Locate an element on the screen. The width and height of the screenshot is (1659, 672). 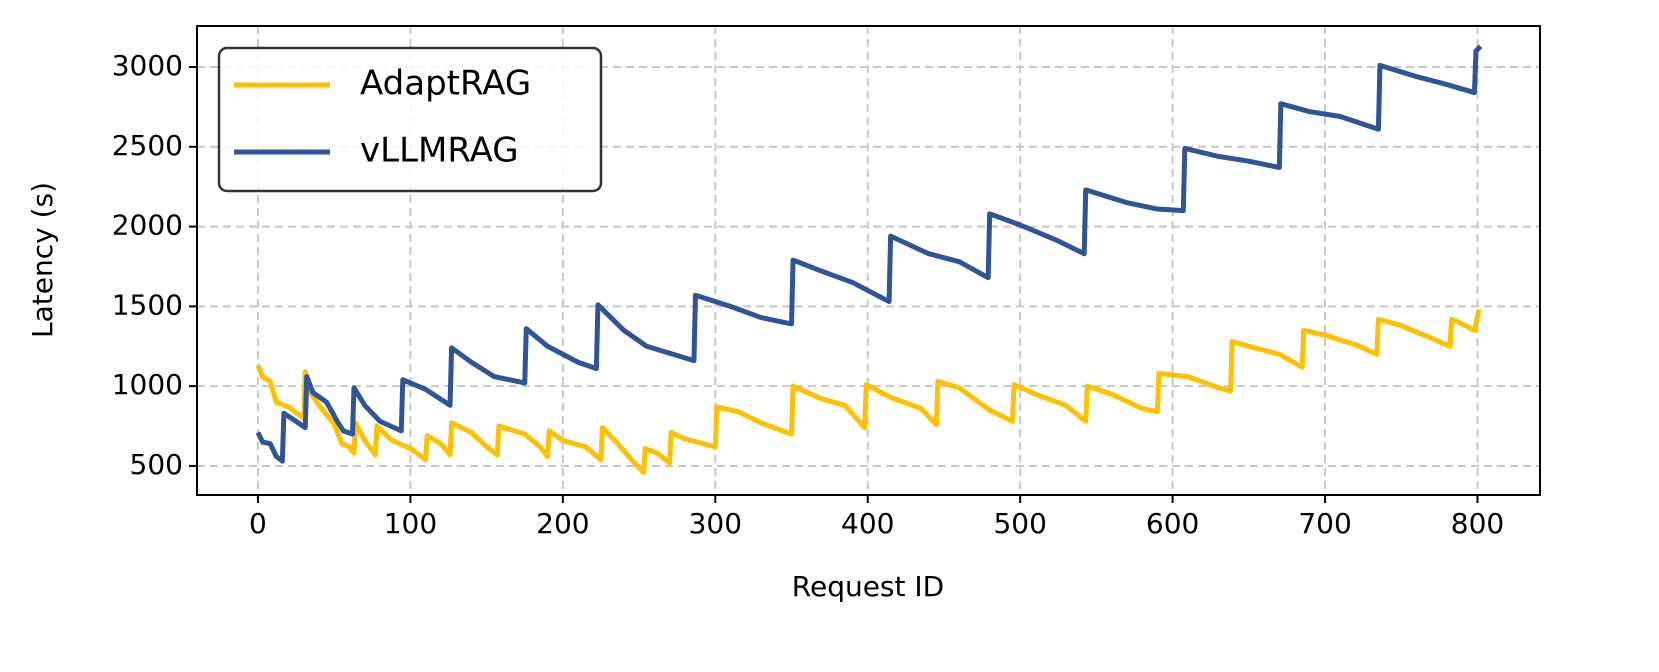
y-tick-label: 3000 is located at coordinates (147, 65).